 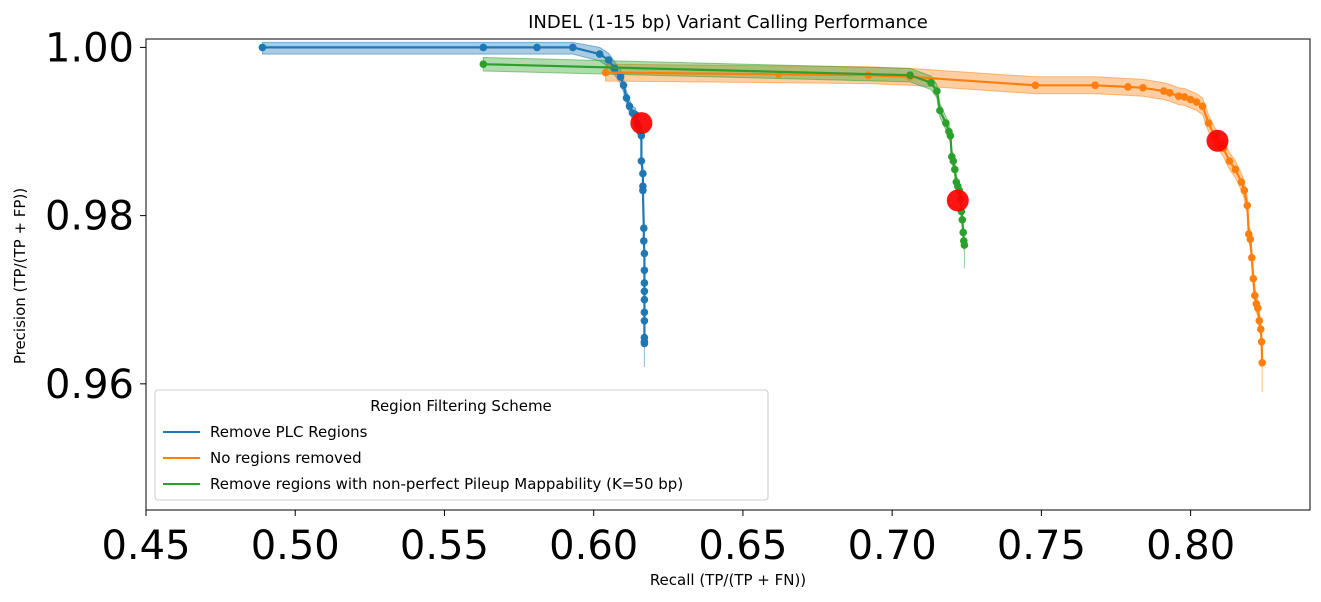 What do you see at coordinates (20, 276) in the screenshot?
I see `y-axis-label: Precision (TP/(TP + FP))` at bounding box center [20, 276].